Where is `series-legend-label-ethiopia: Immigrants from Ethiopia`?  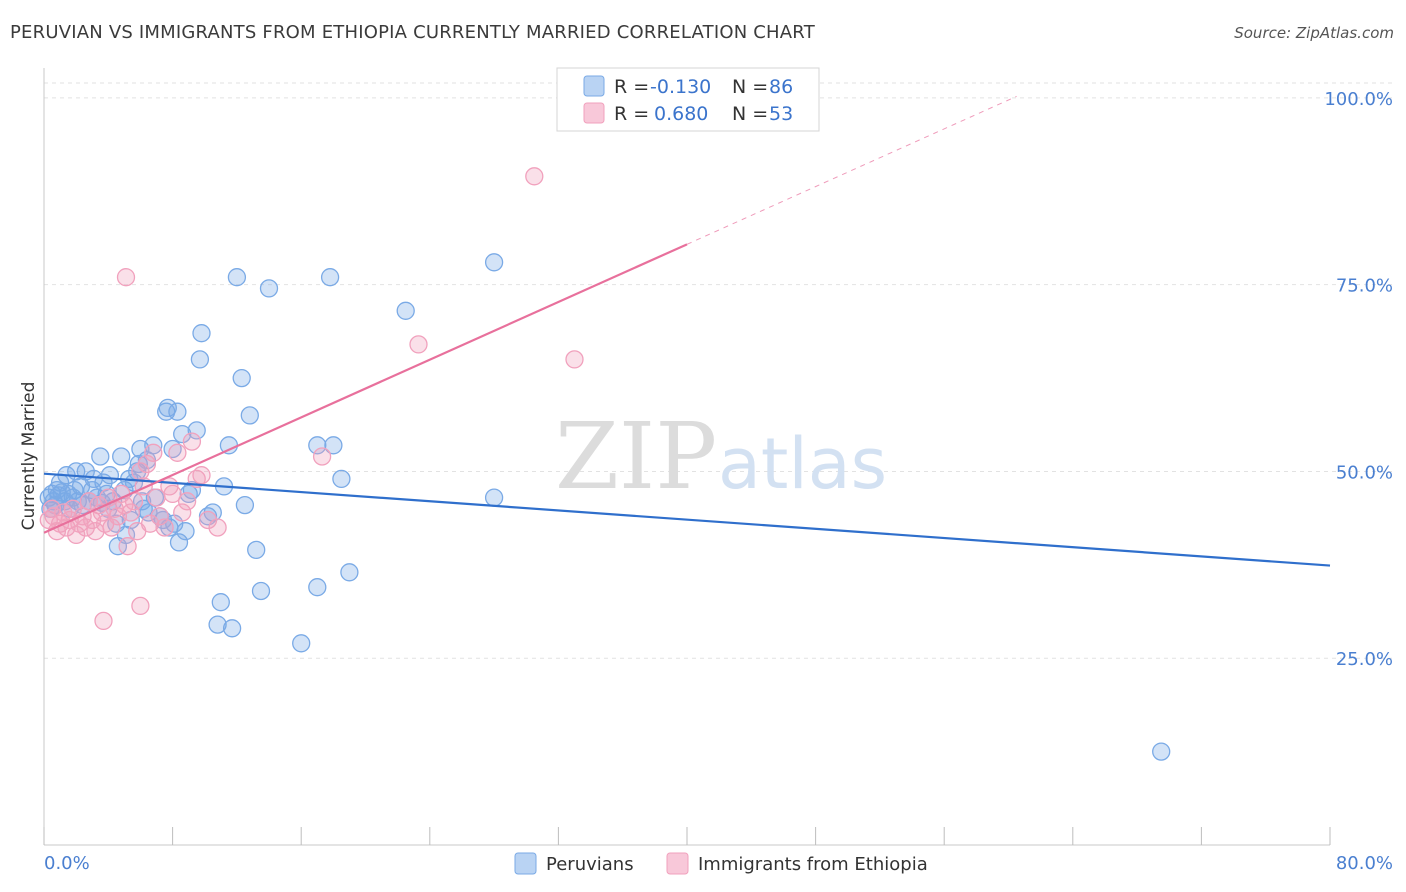
series-legend-label-ethiopia: Immigrants from Ethiopia is located at coordinates (813, 864).